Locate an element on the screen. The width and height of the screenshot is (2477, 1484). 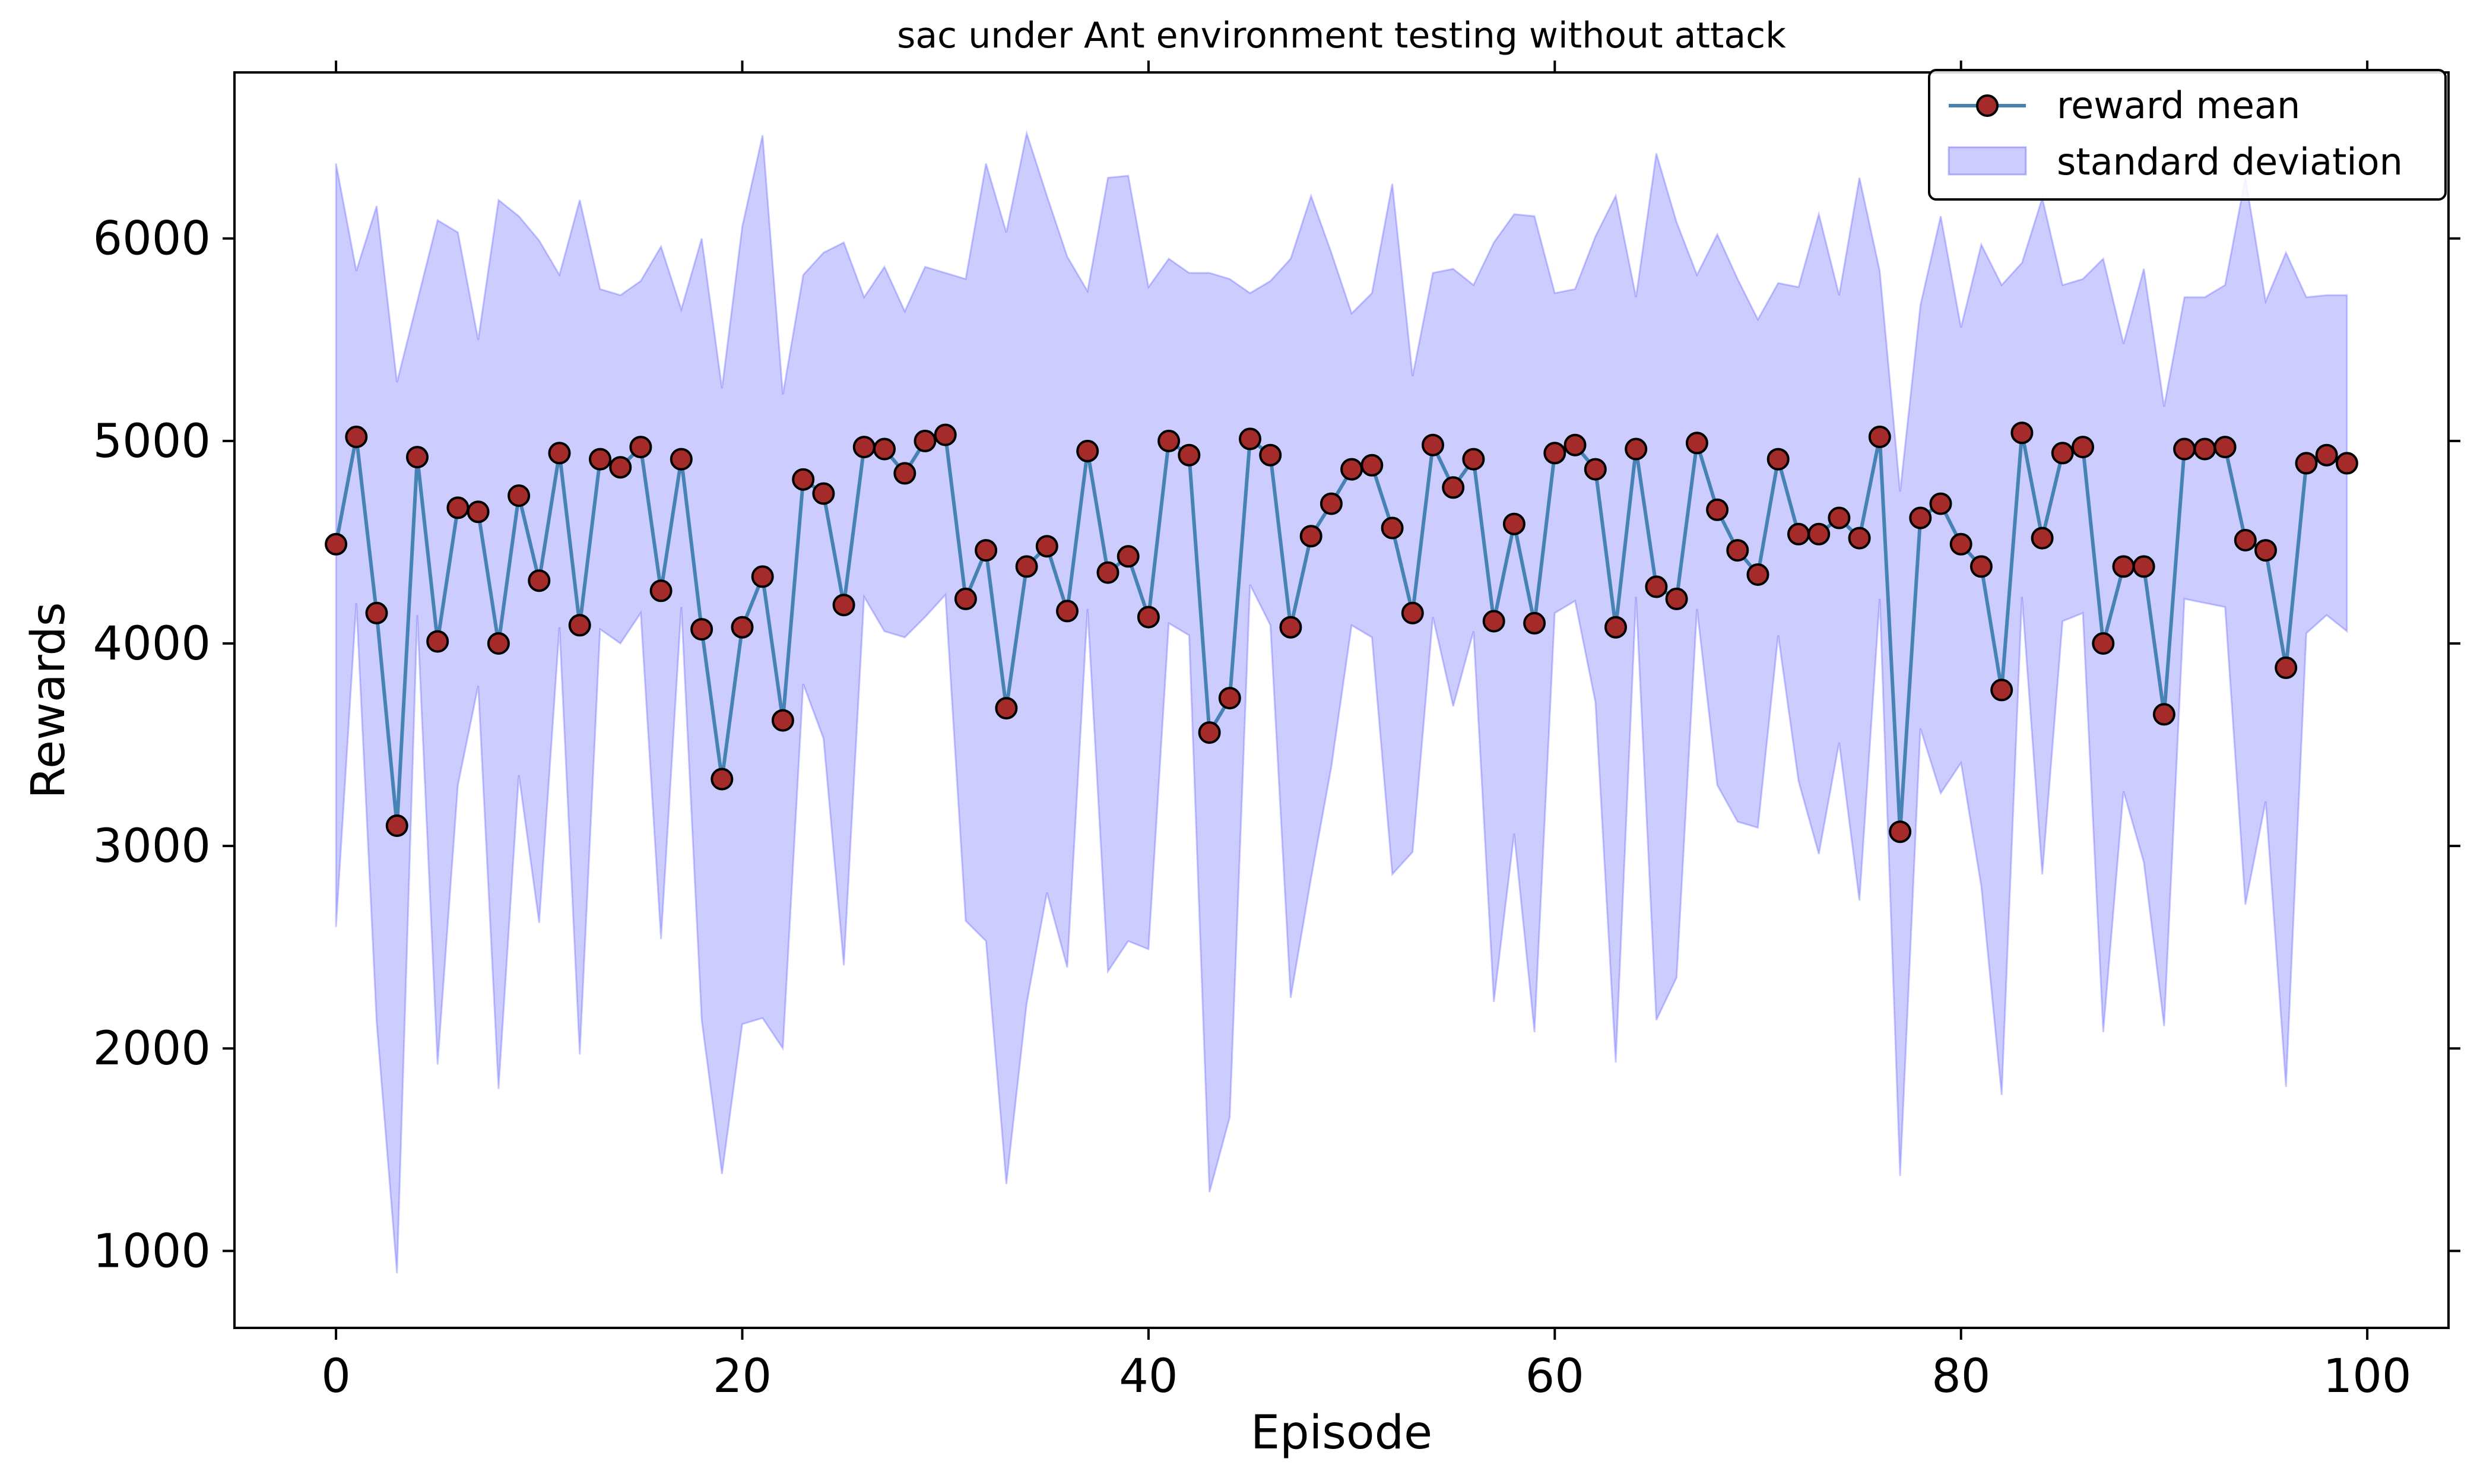
legend-label-standard-deviation: standard deviation is located at coordinates (2230, 161).